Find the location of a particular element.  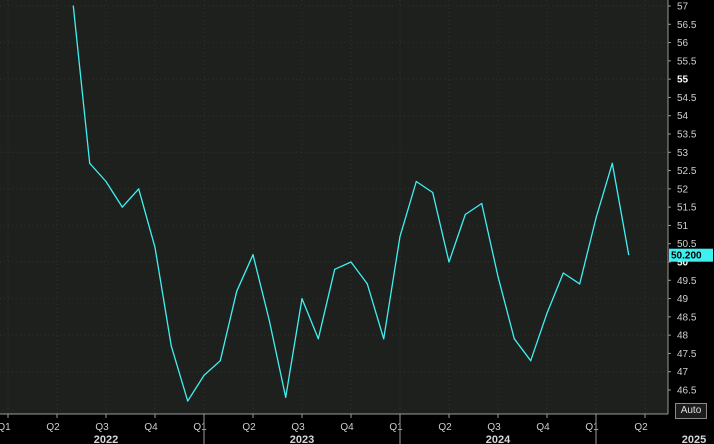

y-tick-label: 53.5 is located at coordinates (687, 135).